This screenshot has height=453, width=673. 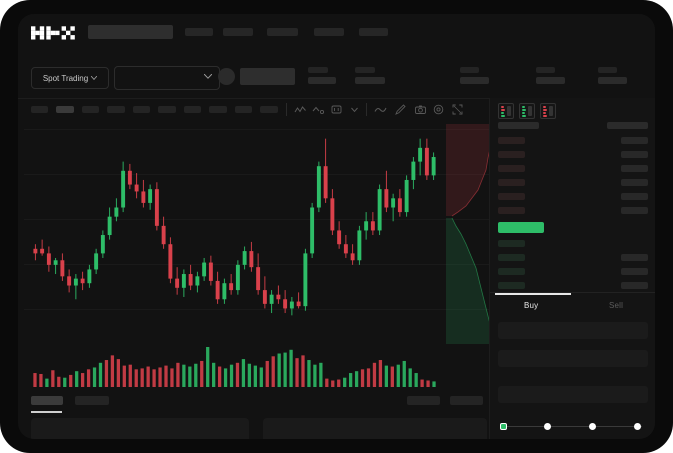 I want to click on orderbook-col-price-header, so click(x=518, y=125).